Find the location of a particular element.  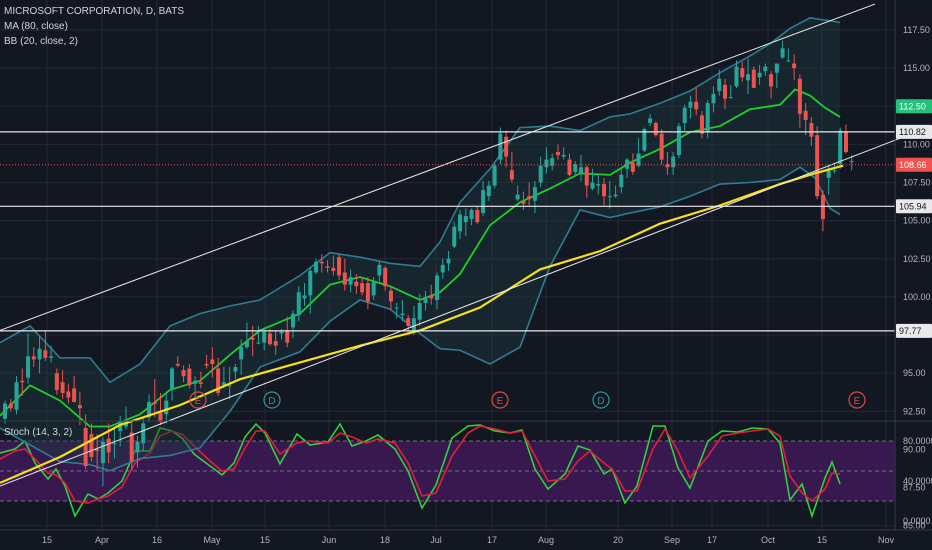

stoch-y-tick-label: 40.0000 is located at coordinates (917, 481).